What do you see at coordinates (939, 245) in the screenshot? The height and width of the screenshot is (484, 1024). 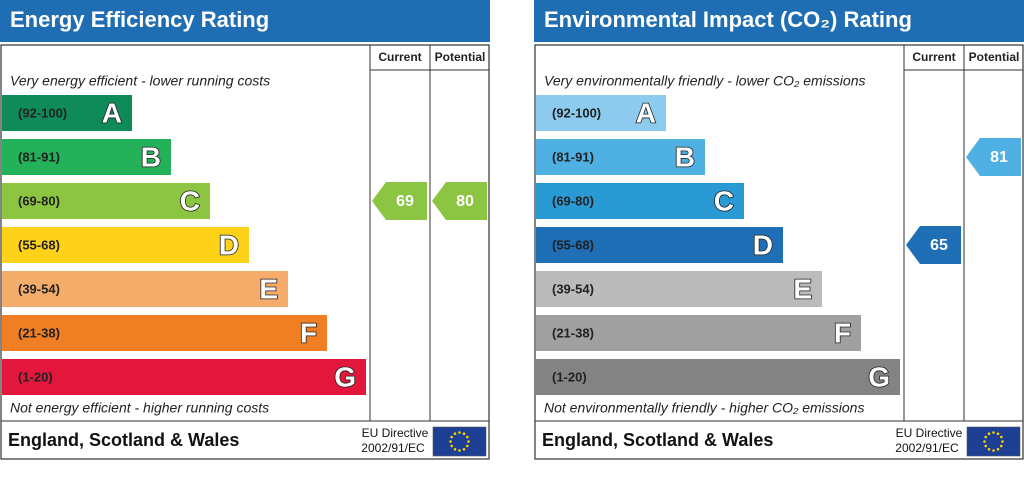 I see `rating-value: 65` at bounding box center [939, 245].